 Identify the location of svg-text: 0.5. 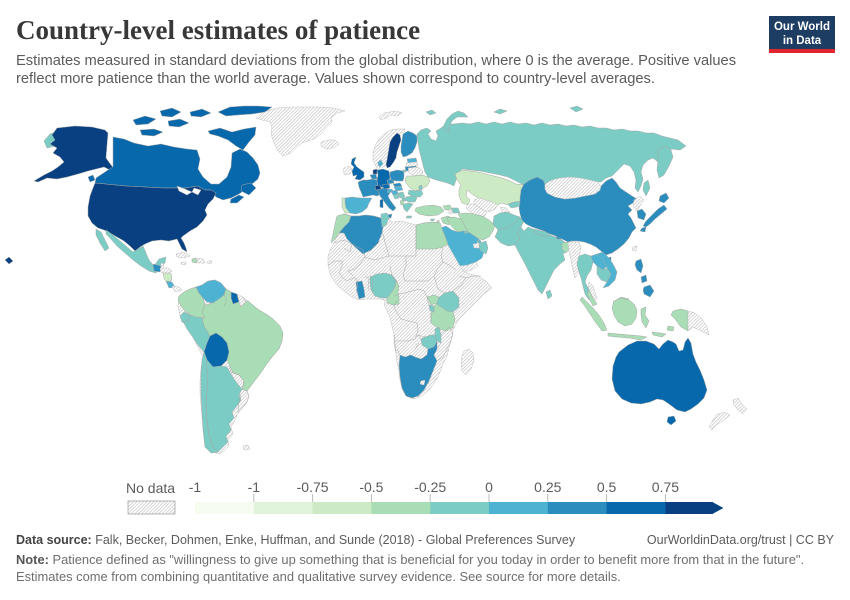
(607, 487).